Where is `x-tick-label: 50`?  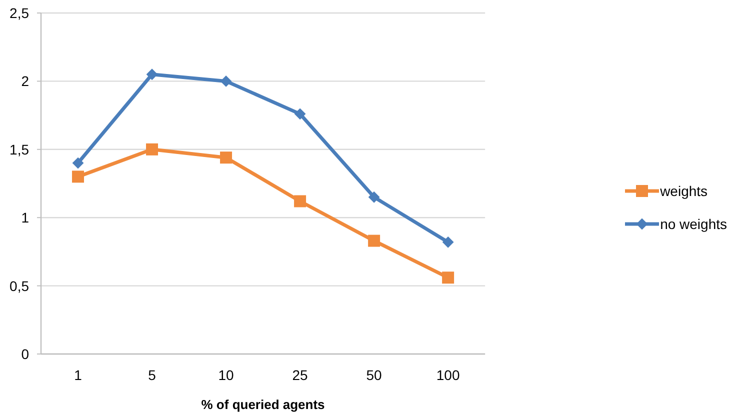
x-tick-label: 50 is located at coordinates (374, 374).